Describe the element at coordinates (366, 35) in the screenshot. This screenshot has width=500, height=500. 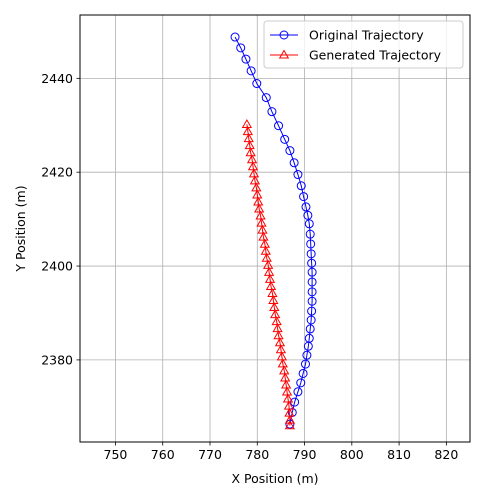
I see `legend-label-original: Original Trajectory` at that location.